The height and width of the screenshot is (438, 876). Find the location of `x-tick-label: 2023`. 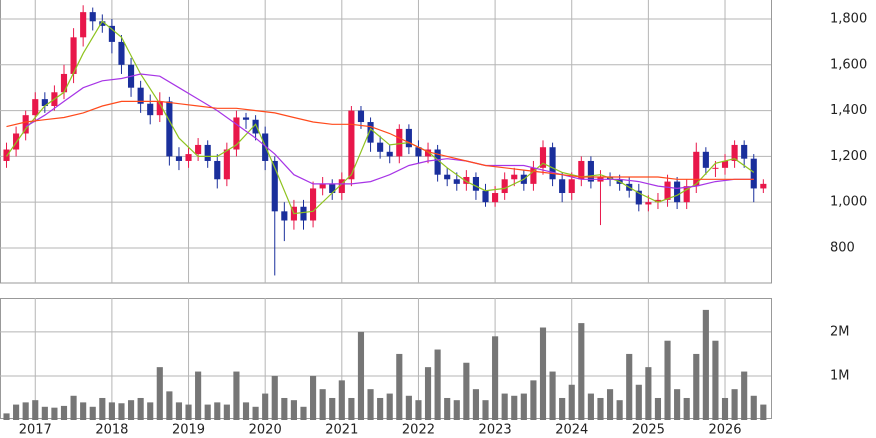

x-tick-label: 2023 is located at coordinates (495, 430).